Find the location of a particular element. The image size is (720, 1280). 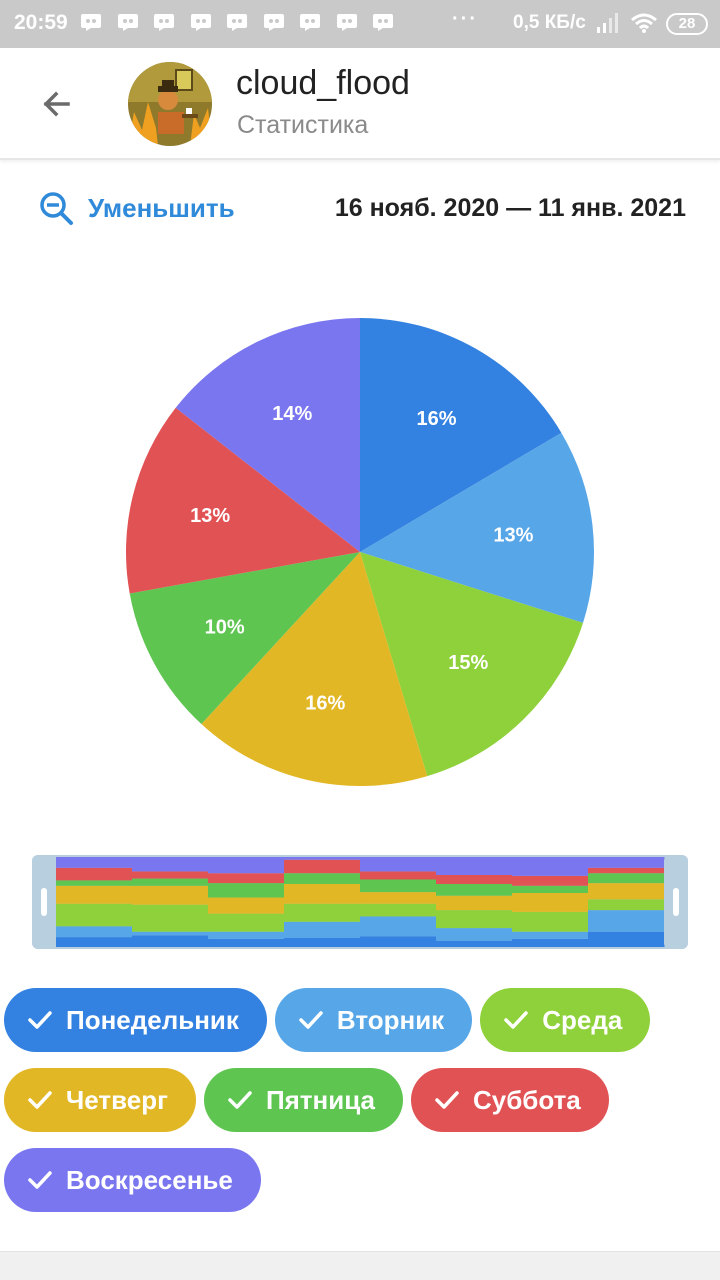

avatar is located at coordinates (170, 104).